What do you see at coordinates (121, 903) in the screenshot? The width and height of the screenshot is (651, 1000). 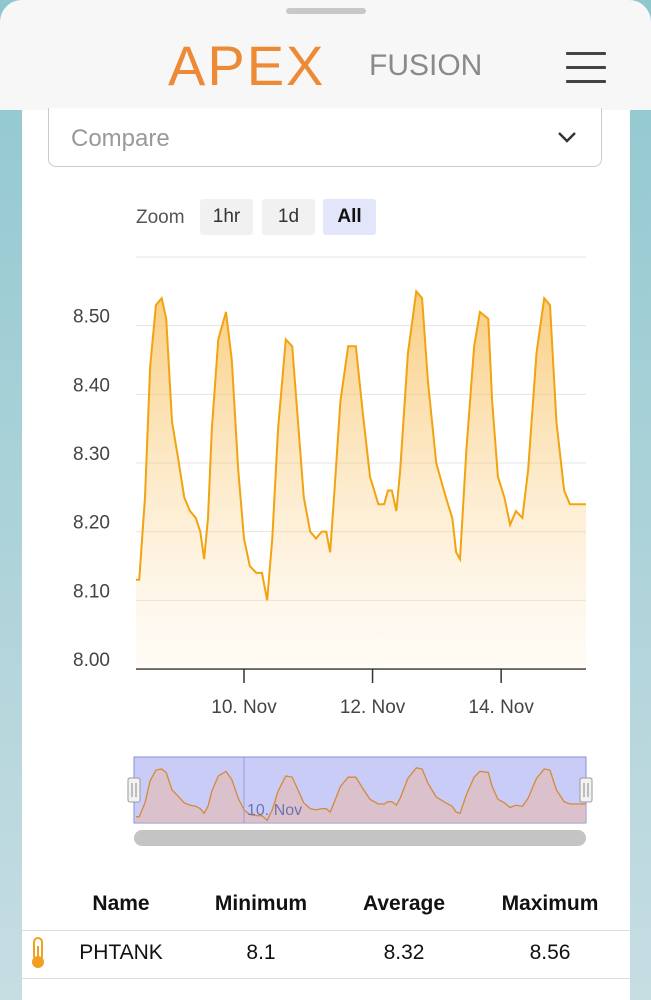 I see `column-header: Name` at bounding box center [121, 903].